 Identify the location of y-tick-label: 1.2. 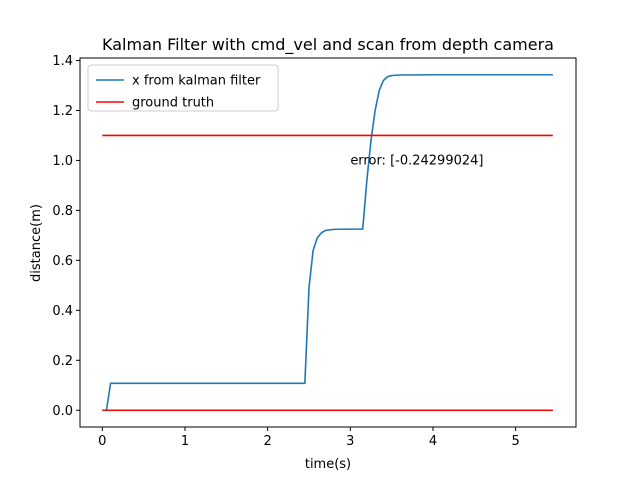
(62, 111).